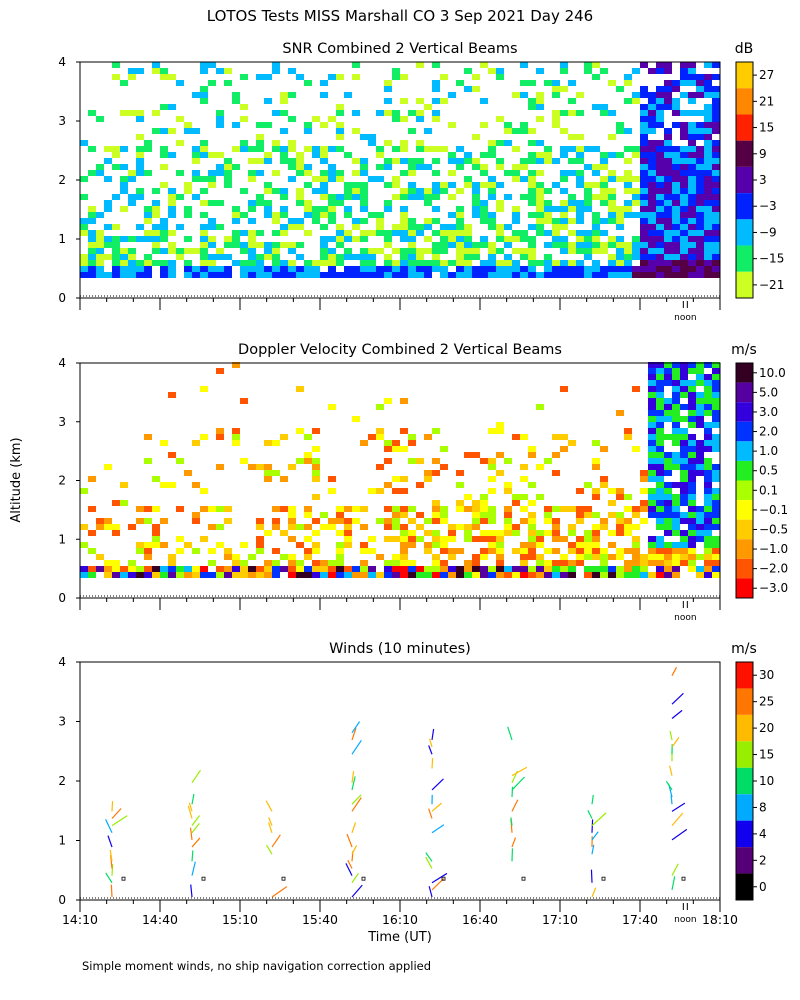  I want to click on colorbar-units: dB, so click(744, 49).